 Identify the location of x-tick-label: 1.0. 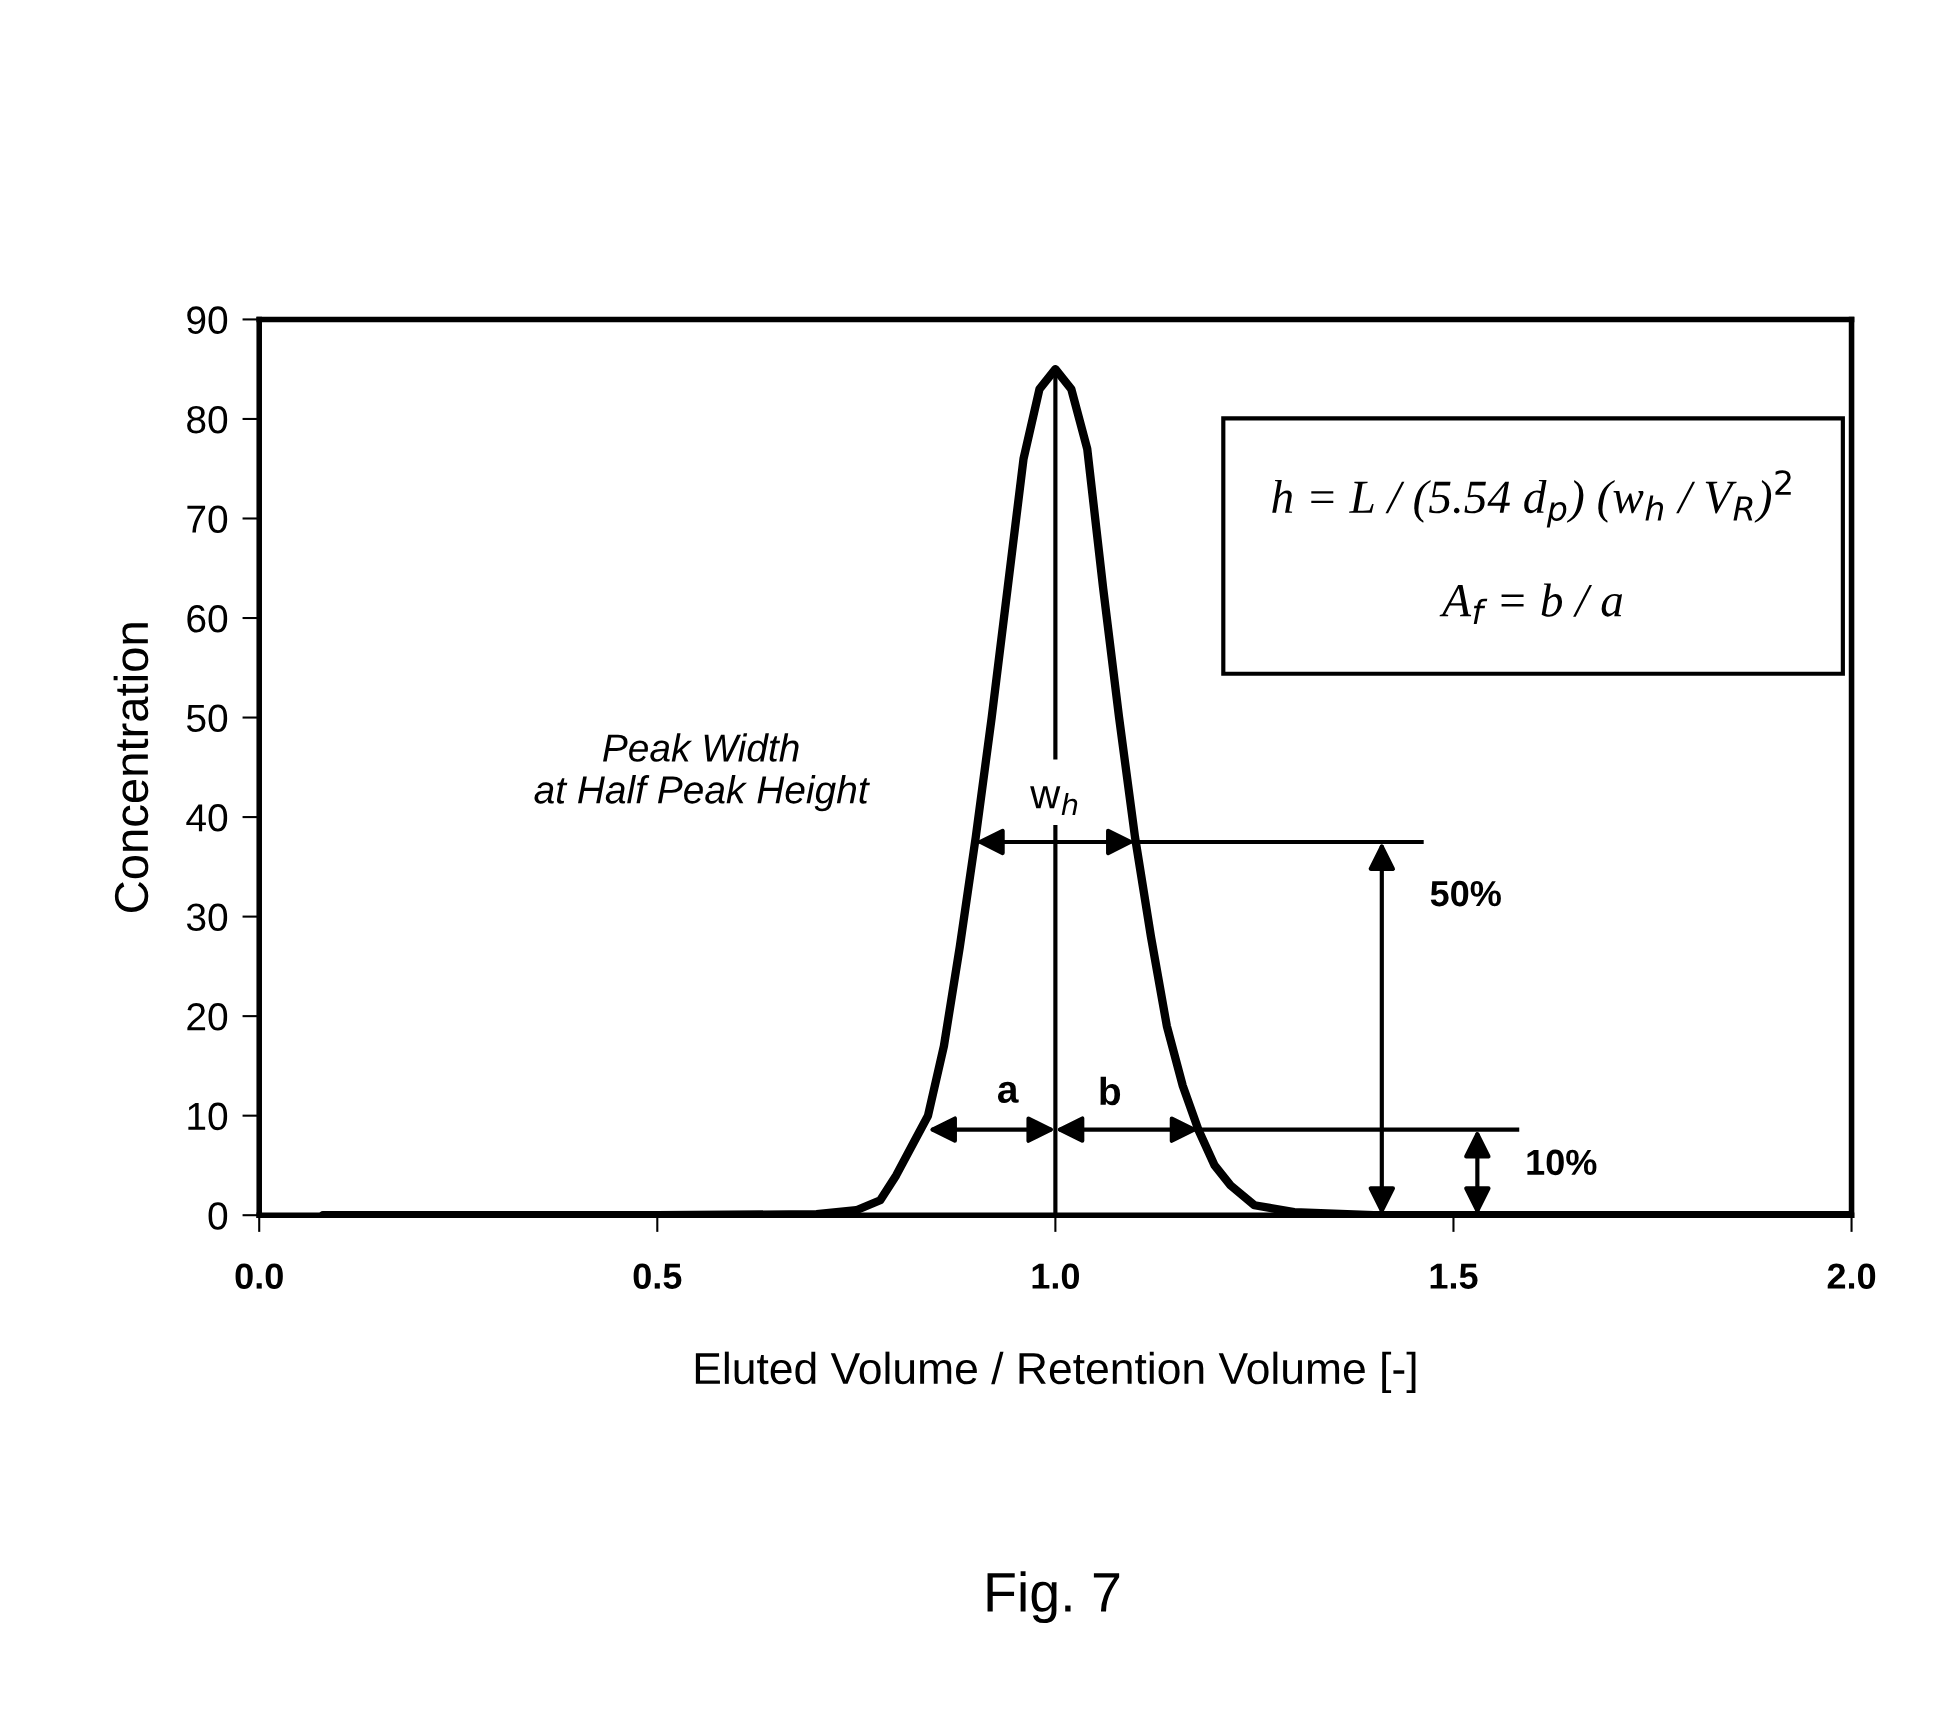
(1056, 1276).